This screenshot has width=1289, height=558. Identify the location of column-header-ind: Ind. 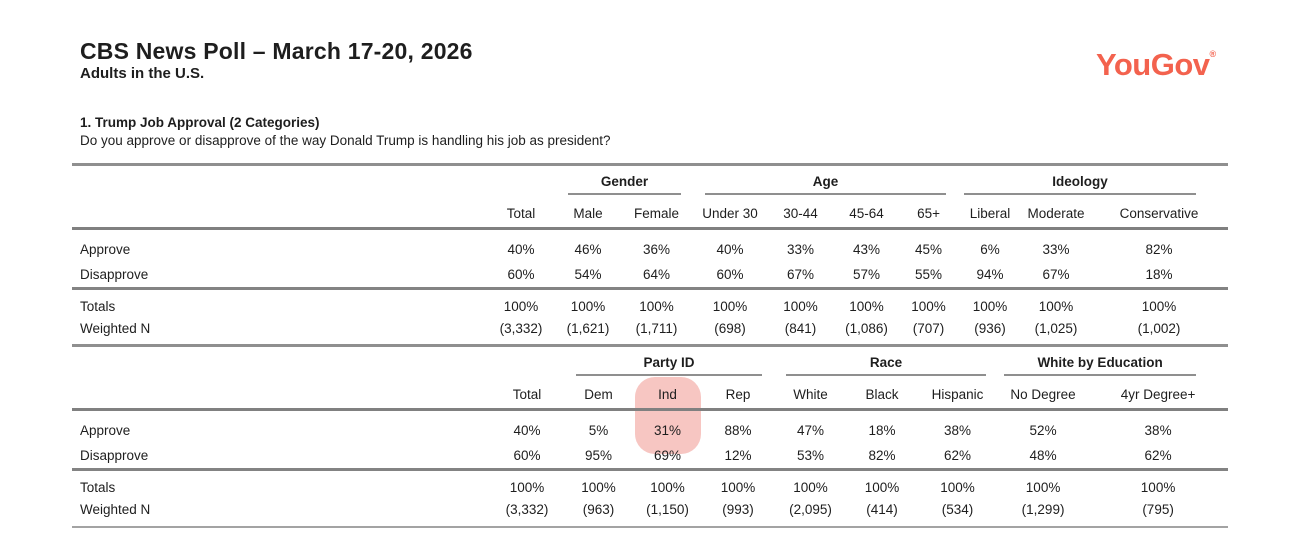
(667, 393).